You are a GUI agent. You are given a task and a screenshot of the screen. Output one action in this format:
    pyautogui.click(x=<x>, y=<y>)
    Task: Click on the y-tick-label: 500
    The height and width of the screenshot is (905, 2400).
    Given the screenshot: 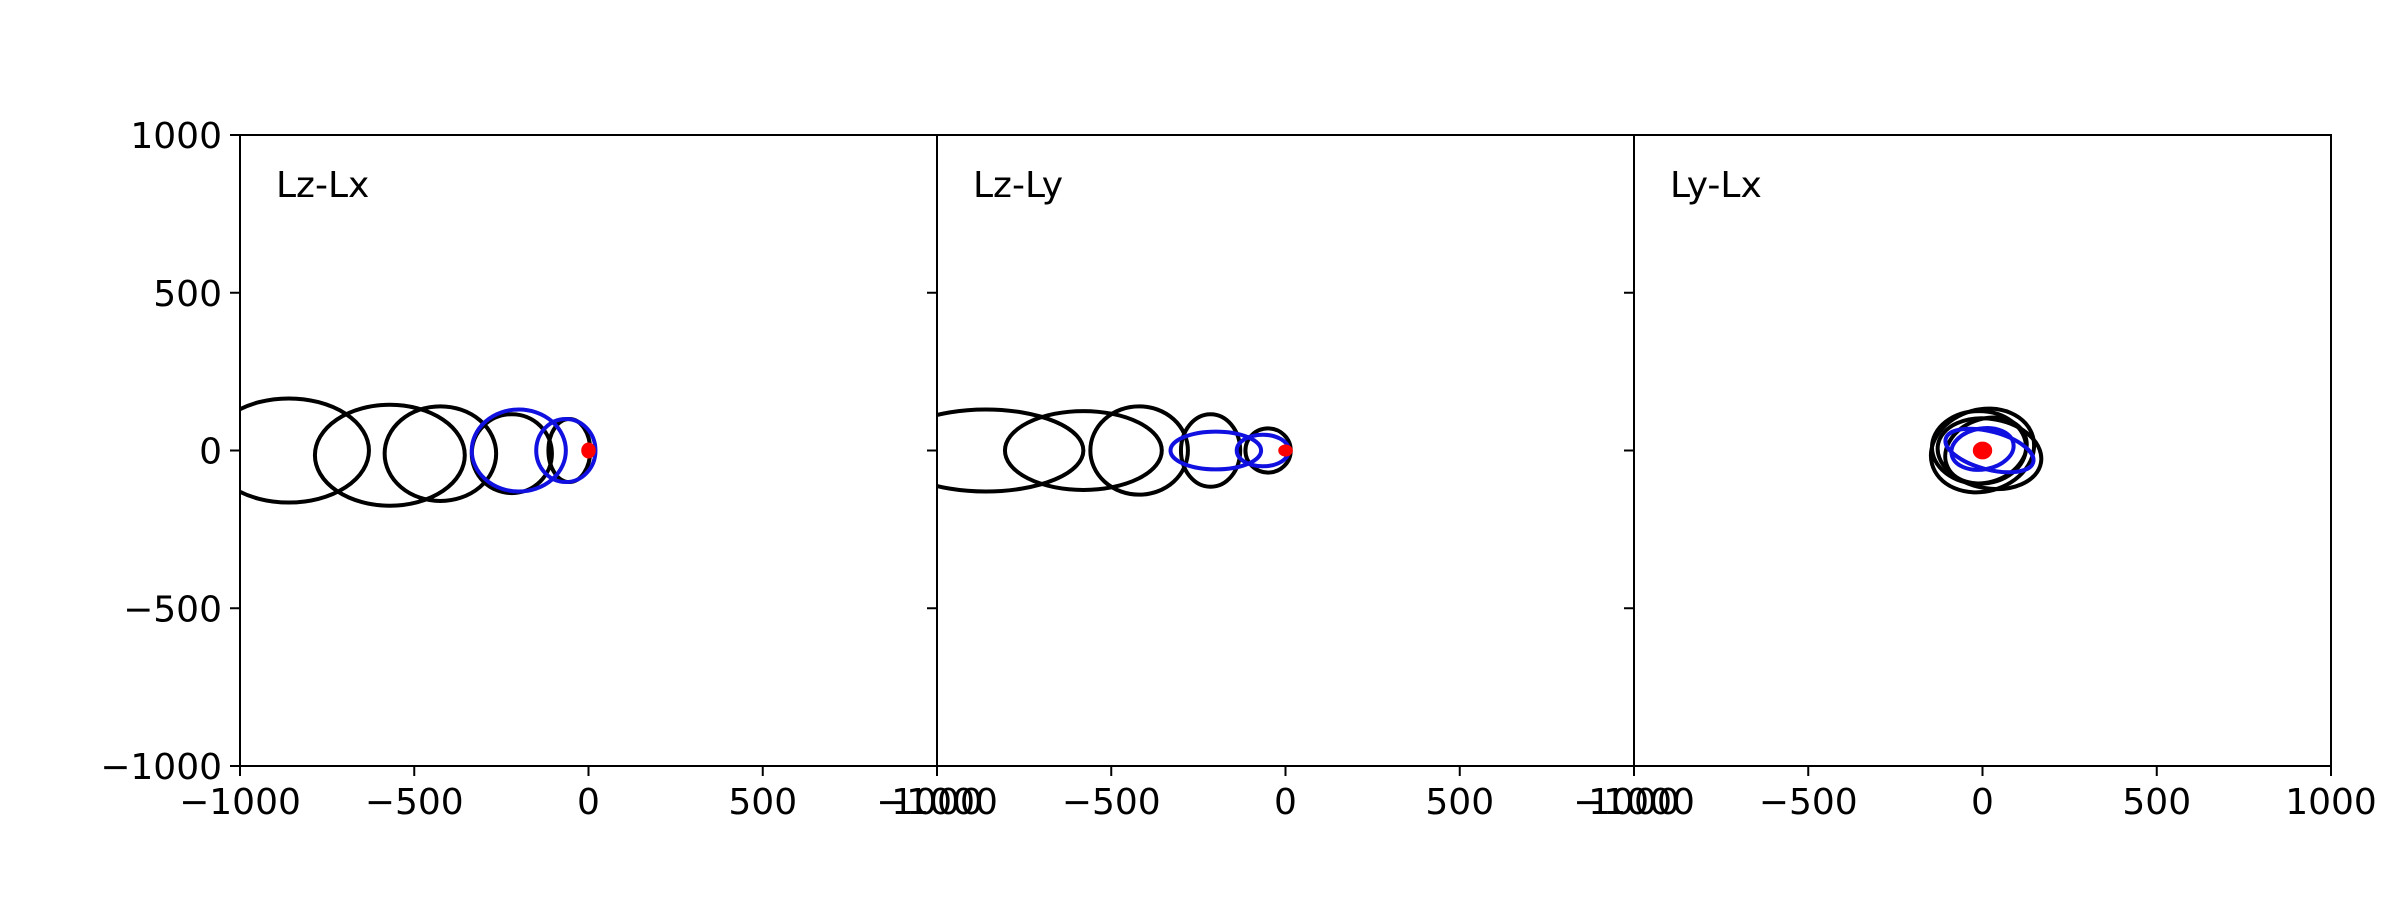 What is the action you would take?
    pyautogui.click(x=187, y=294)
    